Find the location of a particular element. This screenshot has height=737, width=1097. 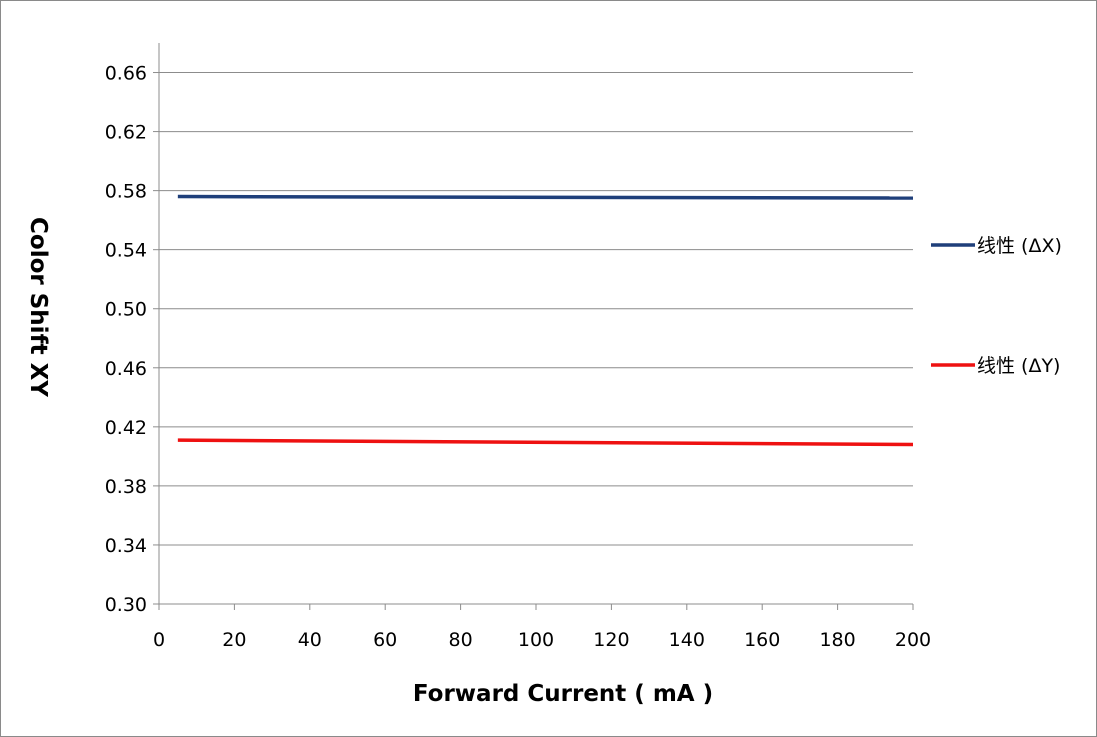

y-tick-label: 0.66 is located at coordinates (126, 74).